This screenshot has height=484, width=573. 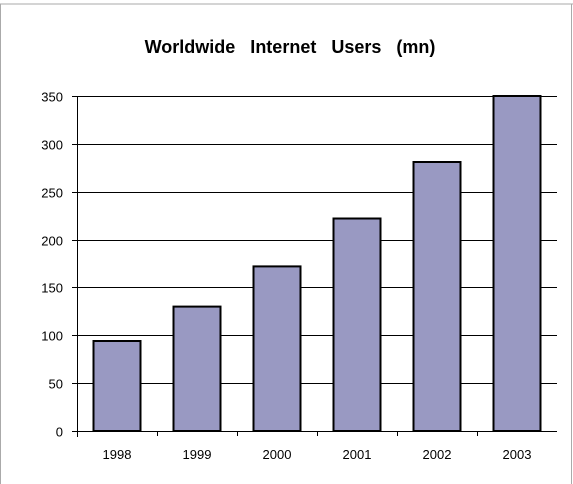 What do you see at coordinates (117, 454) in the screenshot?
I see `x-tick-label-1998: 1998` at bounding box center [117, 454].